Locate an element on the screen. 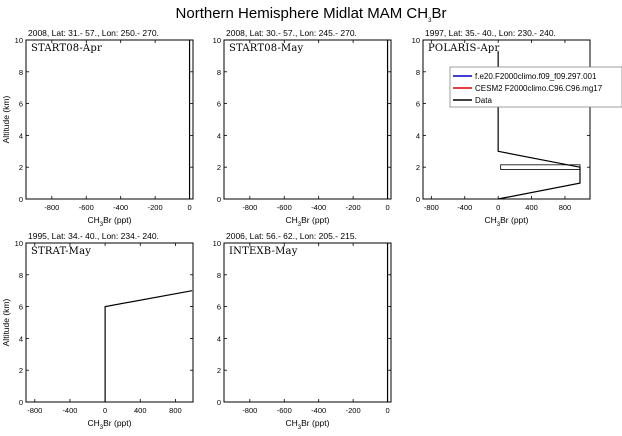  panel-header: 1995, Lat: 34.- 40., Lon: 234.- 240. is located at coordinates (93, 236).